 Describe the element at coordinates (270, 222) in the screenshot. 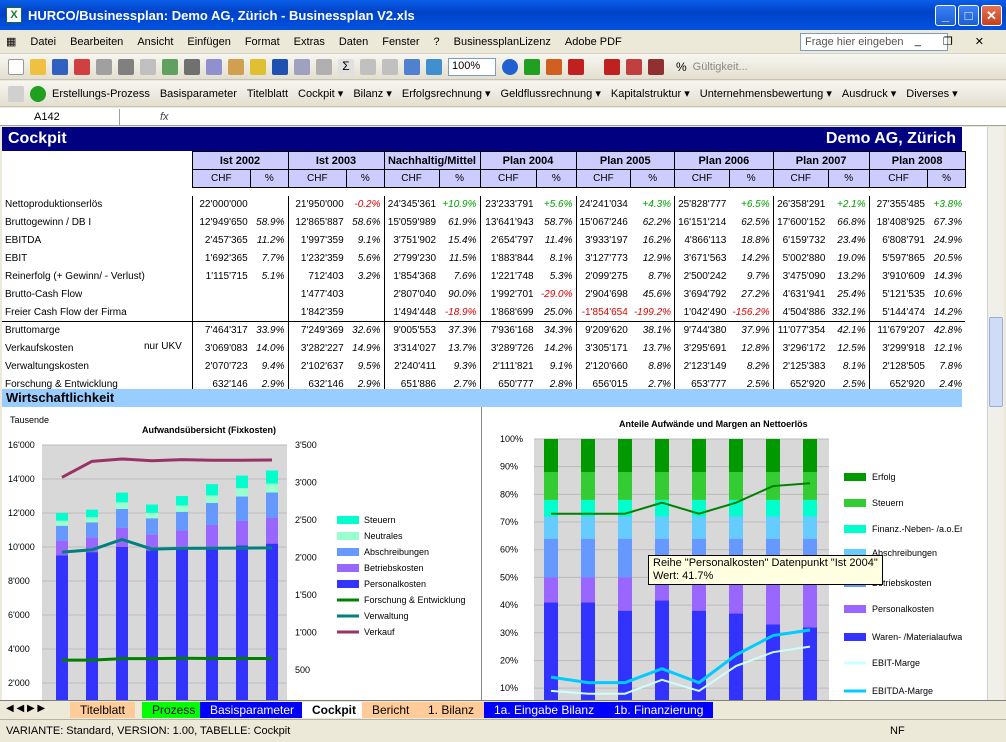

I see `table-cell: 58.9%` at that location.